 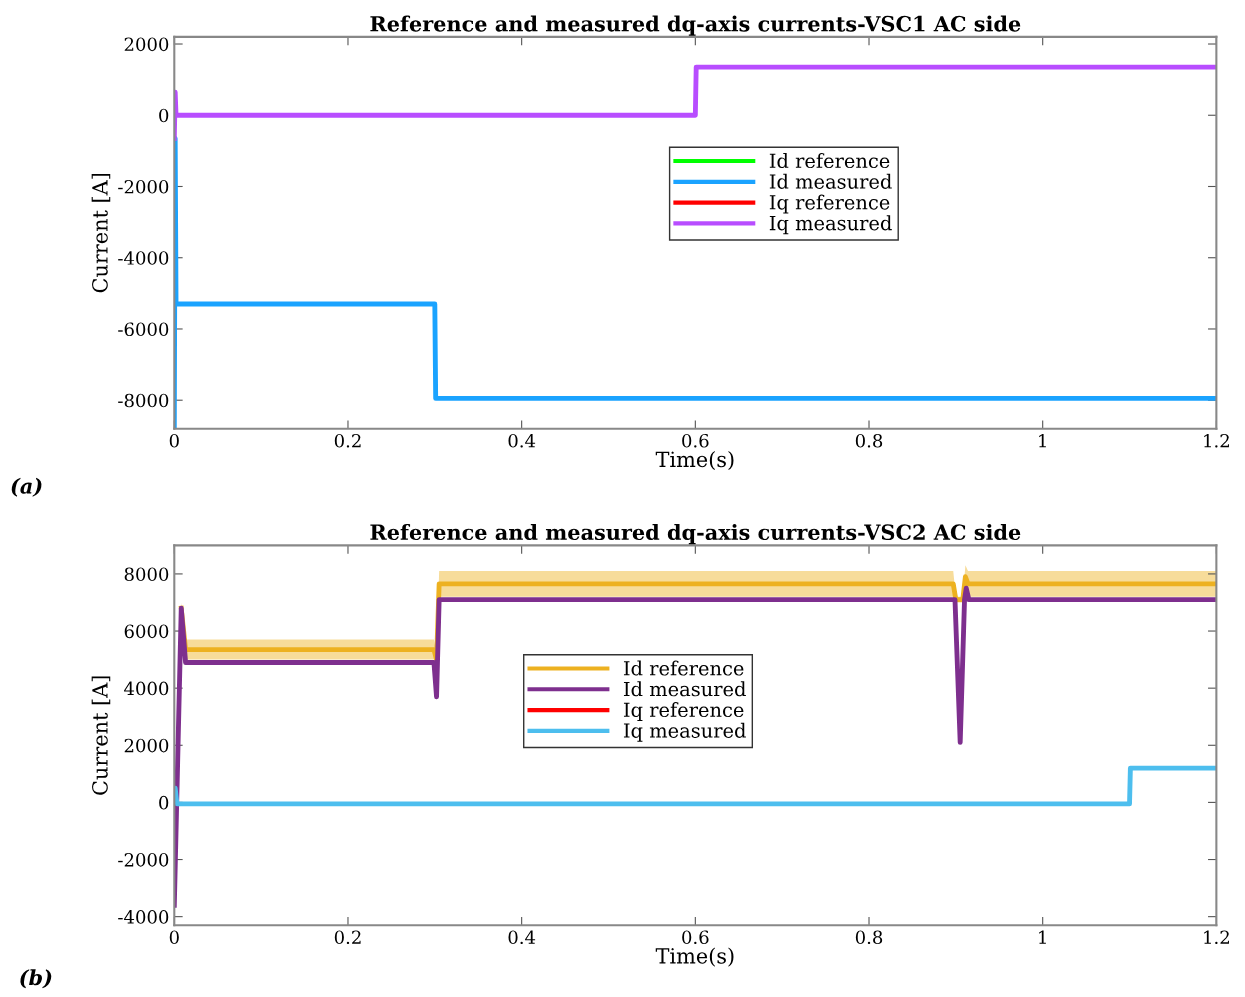 What do you see at coordinates (695, 534) in the screenshot?
I see `chart-title: Reference and measured dq-axis currents-VSC2 AC side` at bounding box center [695, 534].